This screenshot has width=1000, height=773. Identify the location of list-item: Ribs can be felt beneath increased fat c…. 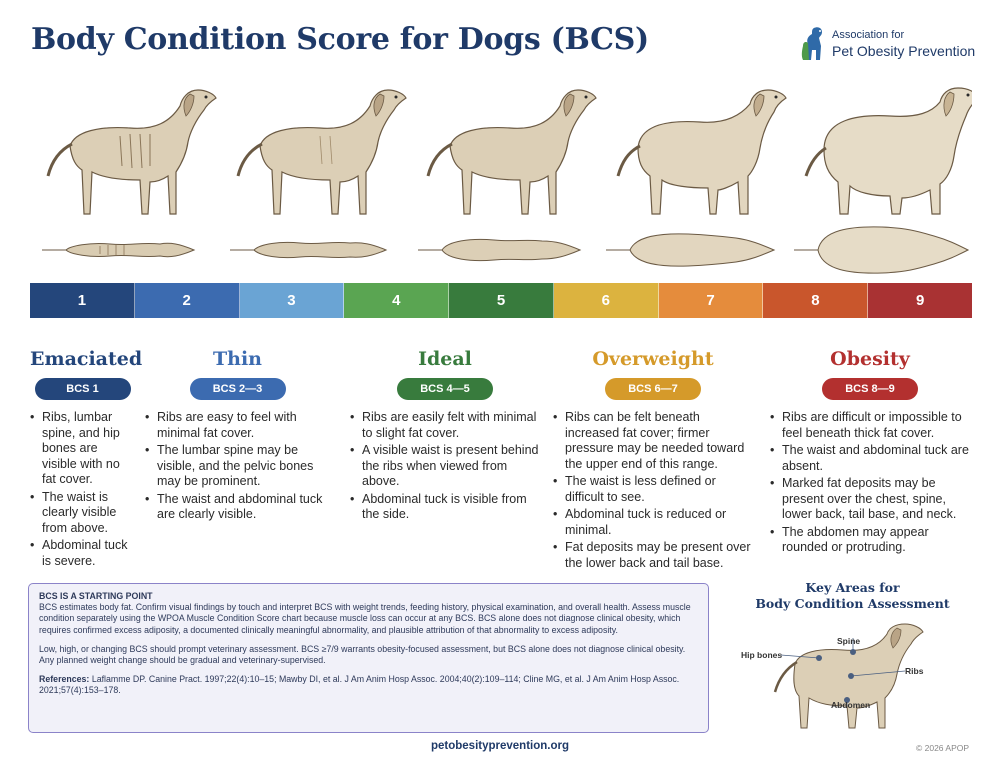
(653, 441).